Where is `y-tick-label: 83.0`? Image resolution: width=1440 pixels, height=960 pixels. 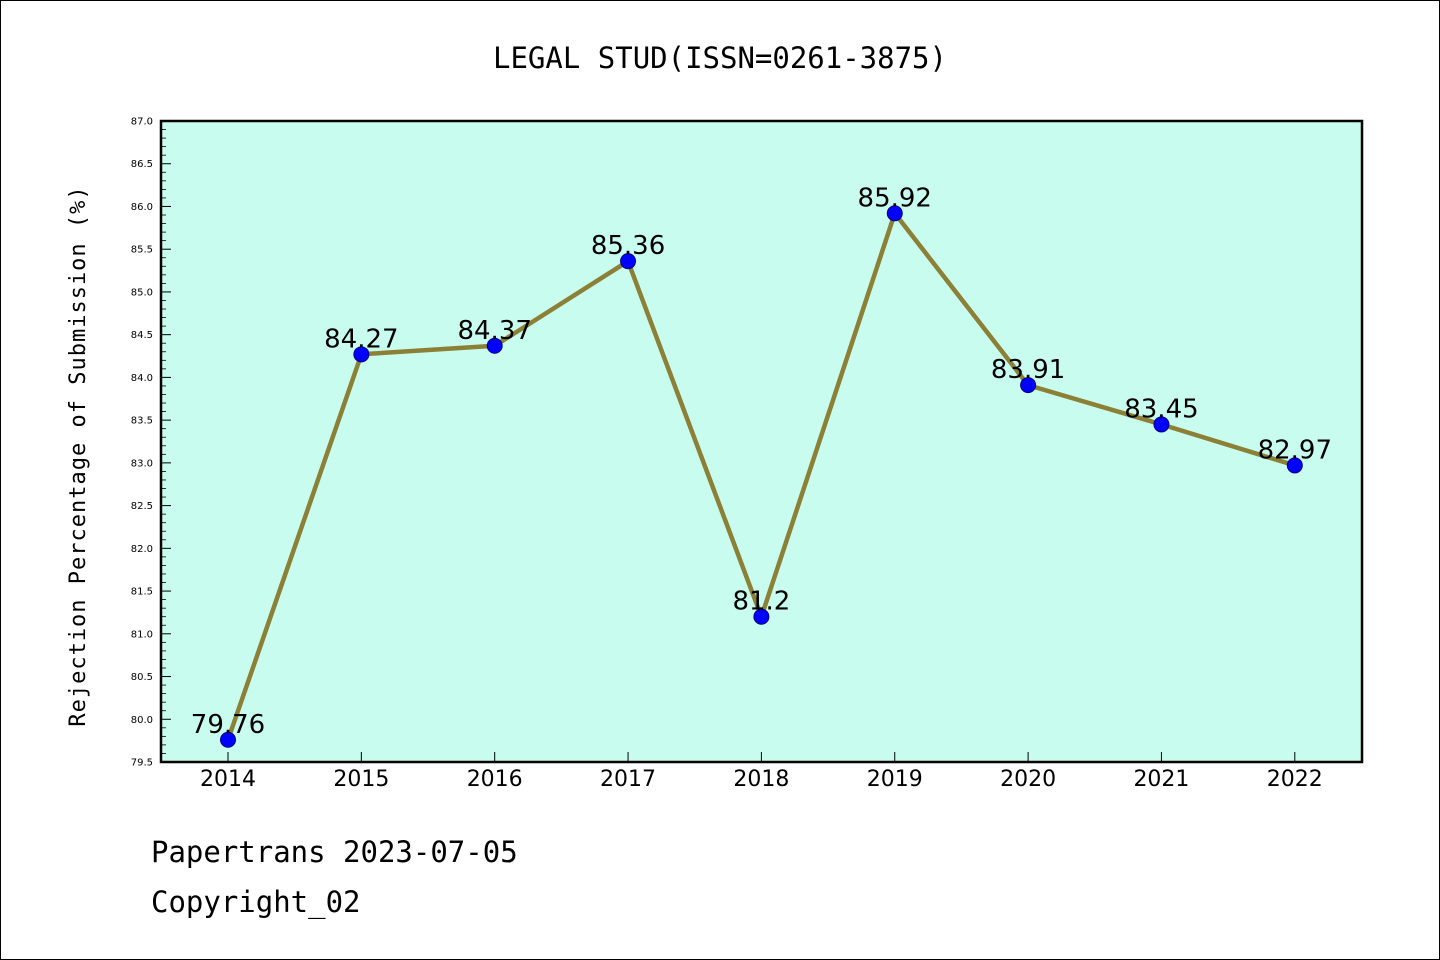
y-tick-label: 83.0 is located at coordinates (142, 463).